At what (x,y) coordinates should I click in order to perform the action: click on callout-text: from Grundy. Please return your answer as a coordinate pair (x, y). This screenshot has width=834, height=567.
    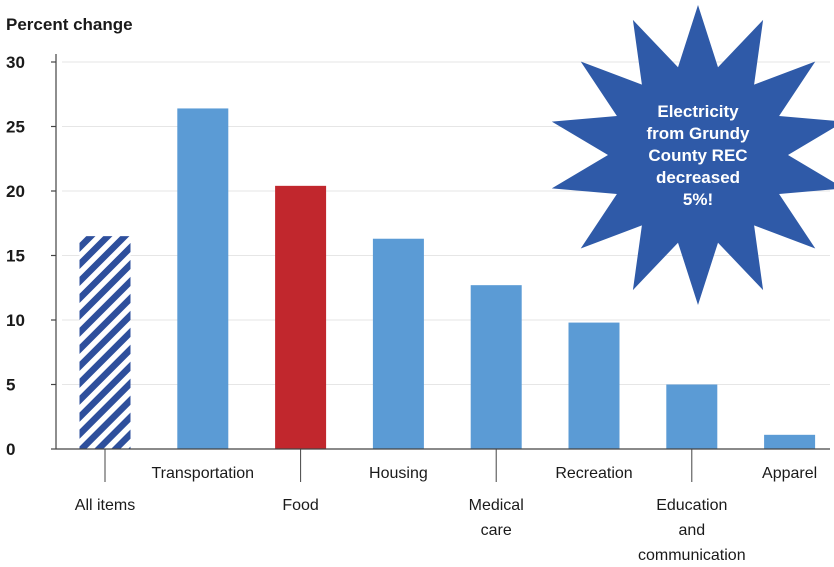
    Looking at the image, I should click on (698, 133).